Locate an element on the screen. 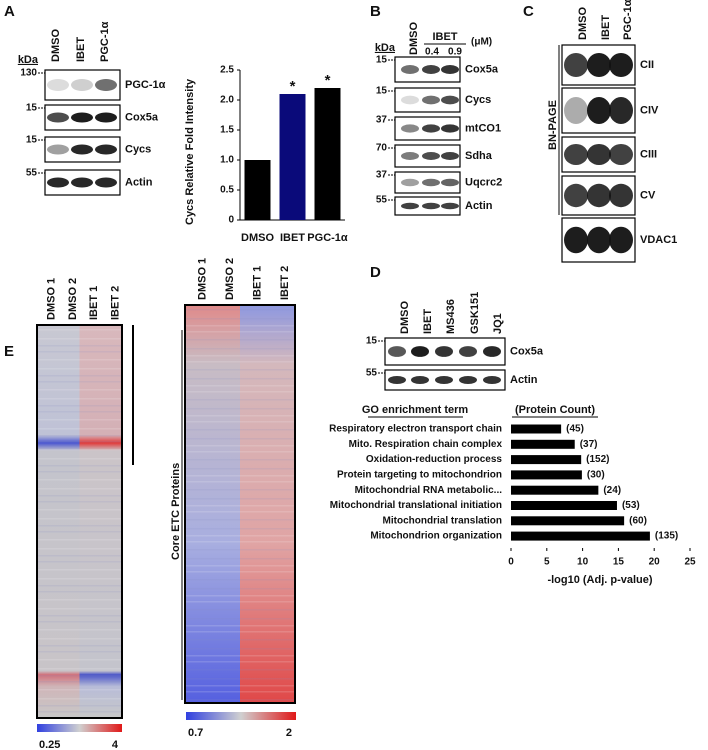 Image resolution: width=708 pixels, height=750 pixels. term-label: Mitochondrion organization is located at coordinates (436, 536).